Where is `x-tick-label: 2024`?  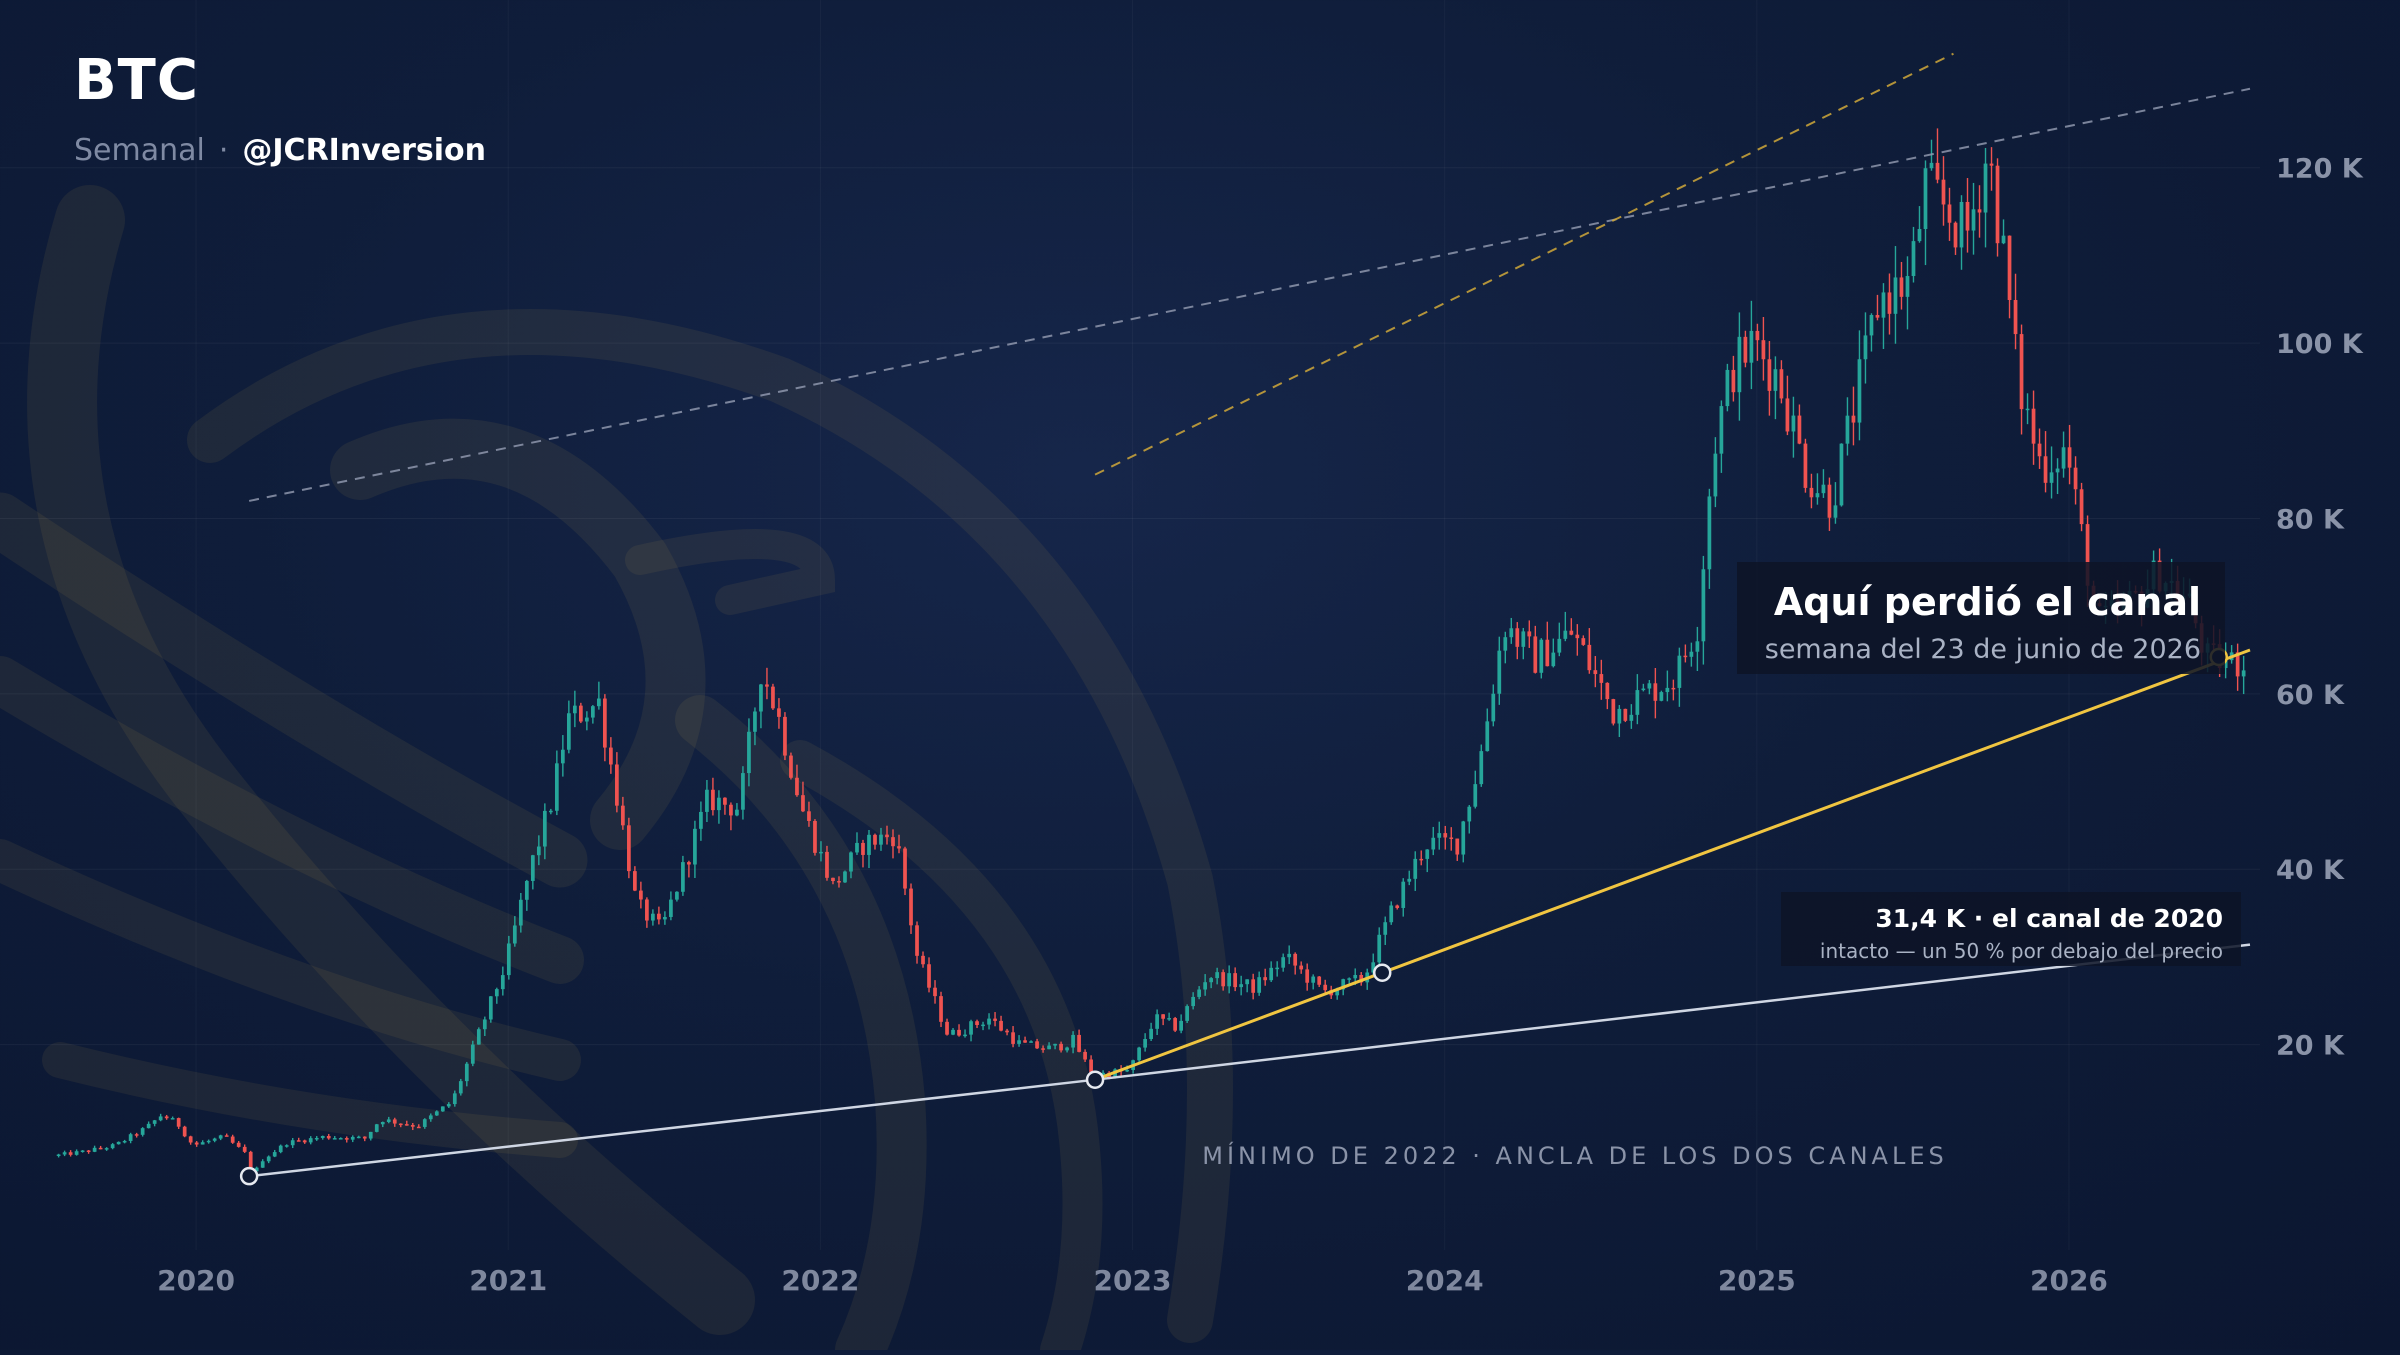 x-tick-label: 2024 is located at coordinates (1445, 1280).